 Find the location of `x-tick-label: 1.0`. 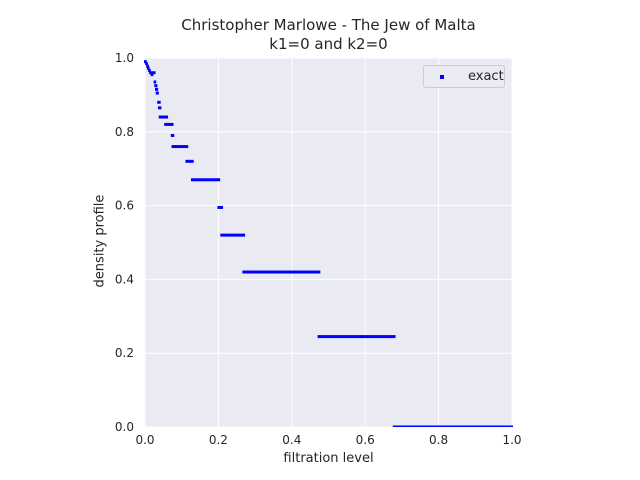

x-tick-label: 1.0 is located at coordinates (511, 440).